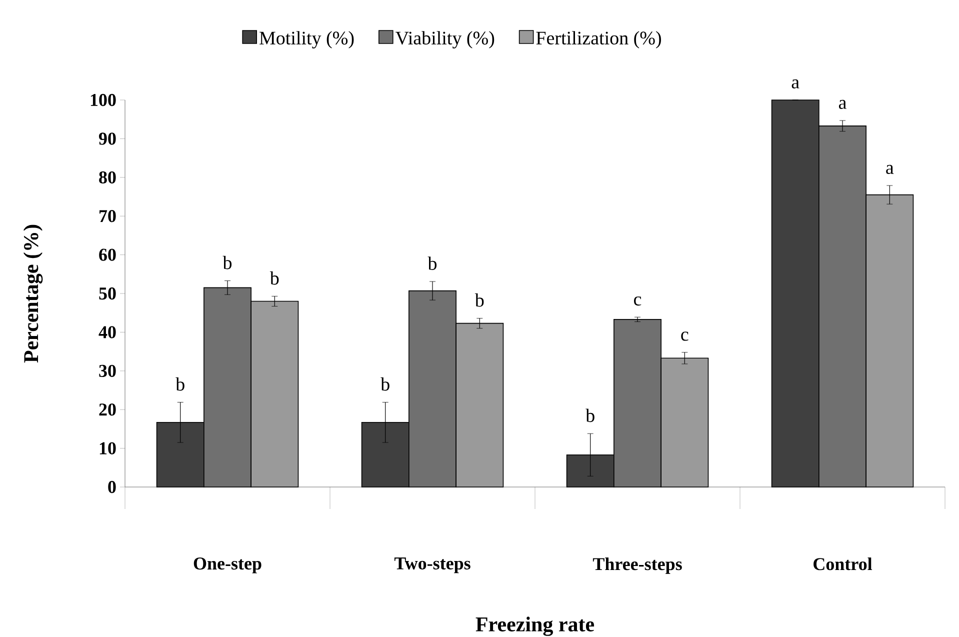 This screenshot has width=959, height=637. I want to click on legend-label: Motility (%), so click(307, 39).